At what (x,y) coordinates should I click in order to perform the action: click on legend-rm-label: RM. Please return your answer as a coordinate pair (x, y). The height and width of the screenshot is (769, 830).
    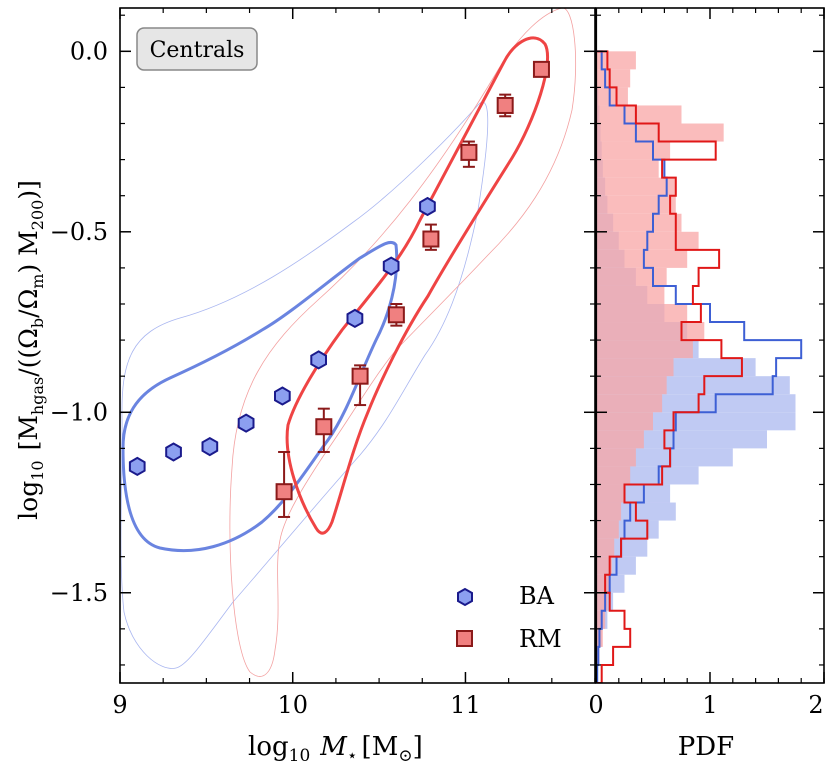
    Looking at the image, I should click on (540, 639).